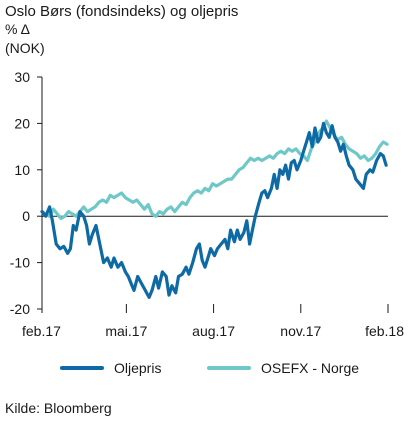 Image resolution: width=413 pixels, height=426 pixels. Describe the element at coordinates (229, 368) in the screenshot. I see `legend-swatch-osefx` at that location.